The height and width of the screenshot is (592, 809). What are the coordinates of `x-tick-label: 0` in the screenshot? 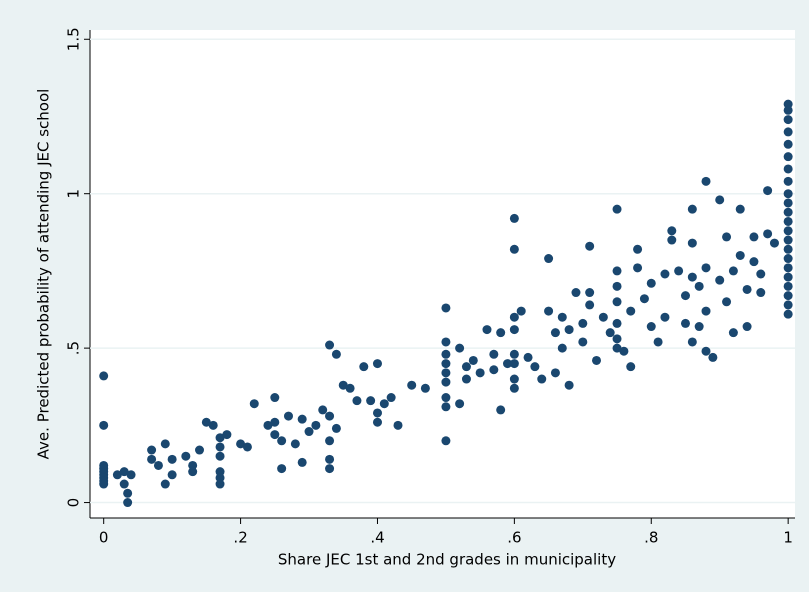 It's located at (104, 538).